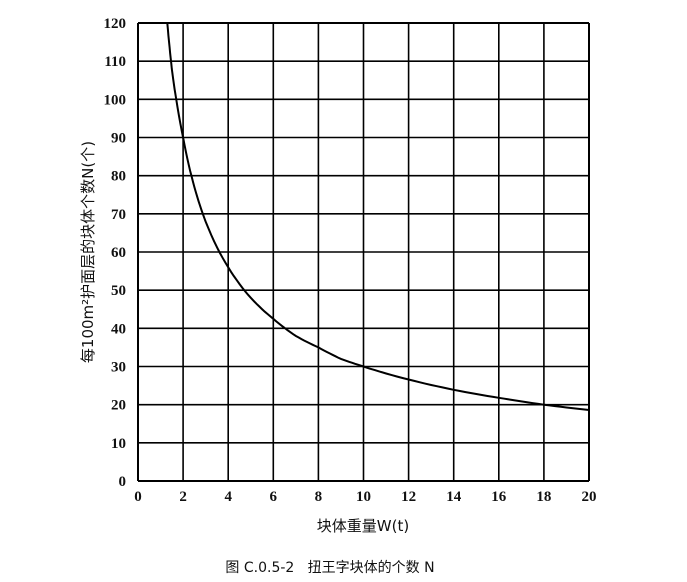  Describe the element at coordinates (115, 24) in the screenshot. I see `y-tick-label: 120` at that location.